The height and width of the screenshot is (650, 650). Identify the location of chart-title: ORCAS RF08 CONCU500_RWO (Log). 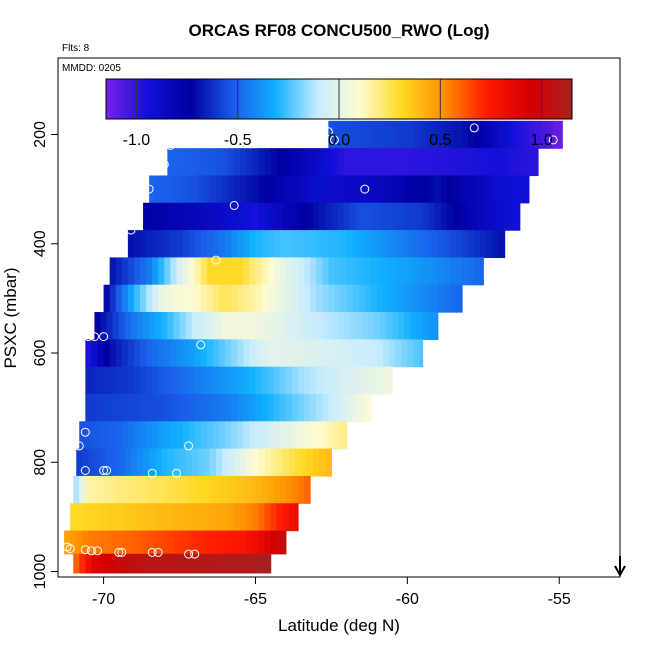
(339, 30).